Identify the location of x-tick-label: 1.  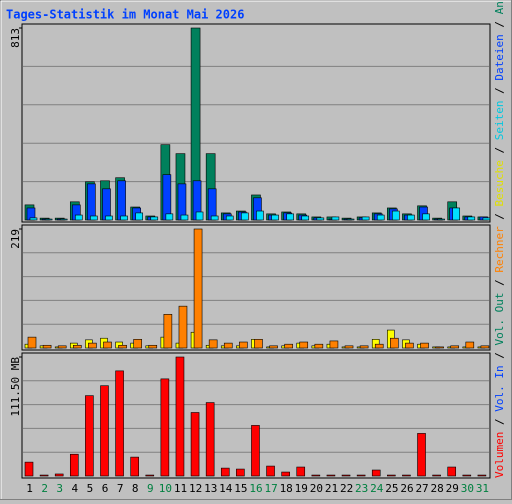
(29, 488).